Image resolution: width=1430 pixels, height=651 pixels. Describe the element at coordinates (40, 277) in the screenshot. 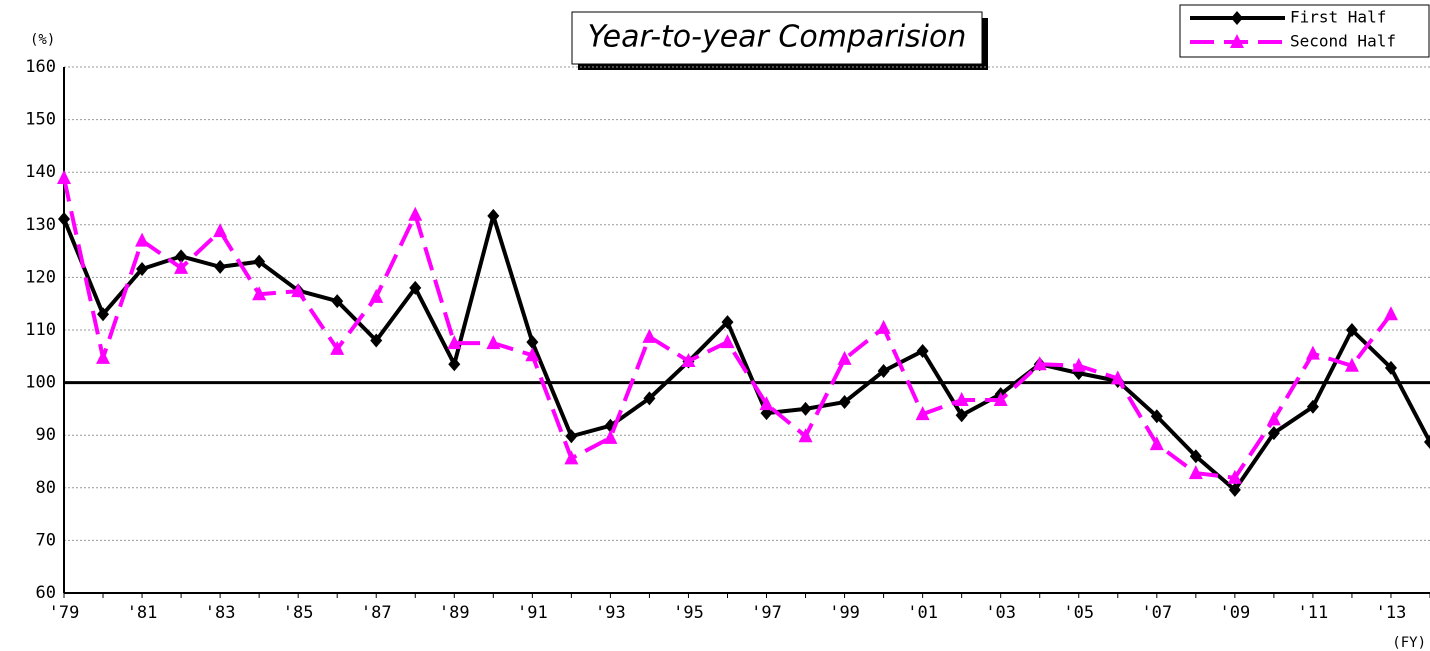

I see `y-tick-label: 120` at that location.